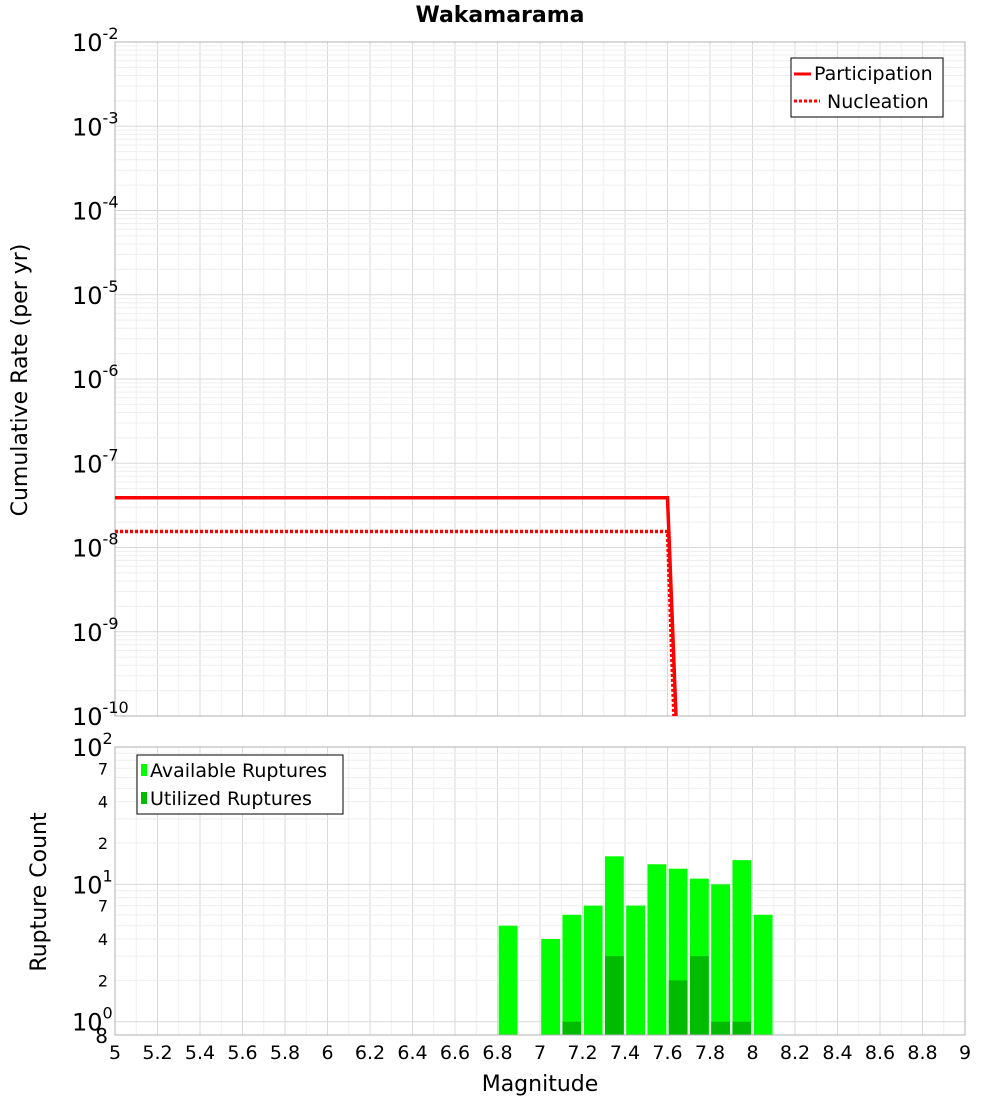  What do you see at coordinates (95, 630) in the screenshot?
I see `rate-y-tick-label: 10⁻⁹` at bounding box center [95, 630].